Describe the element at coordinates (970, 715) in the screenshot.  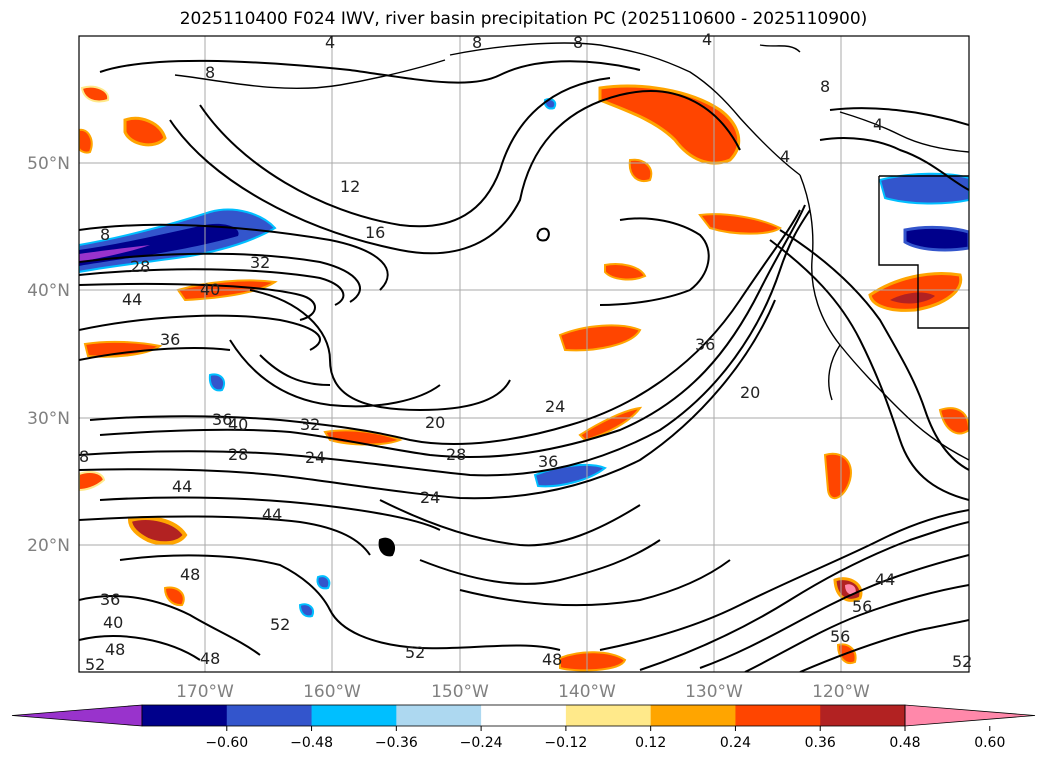
I see `colorbar-extend-right` at that location.